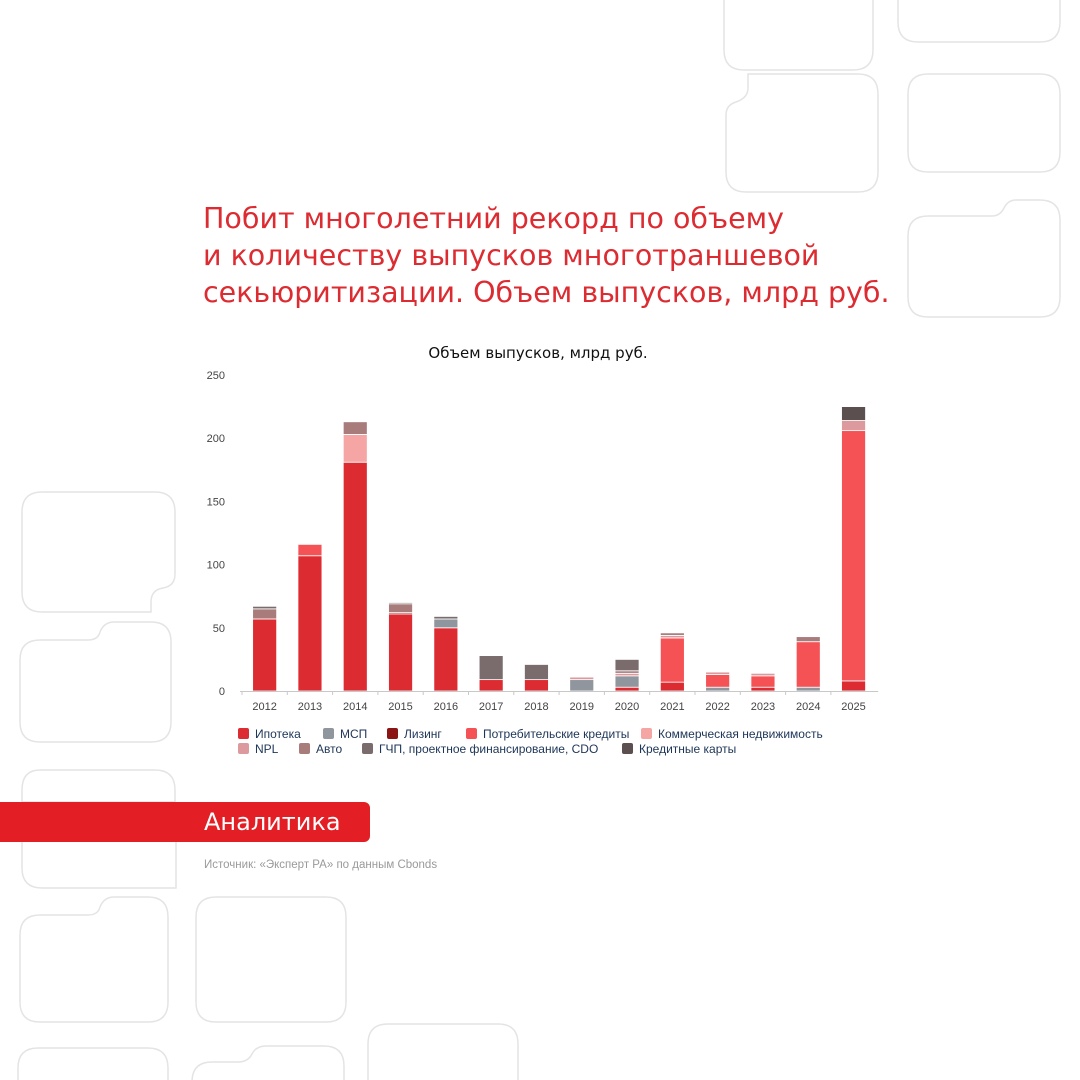 Image resolution: width=1080 pixels, height=1080 pixels. Describe the element at coordinates (329, 749) in the screenshot. I see `legend-label: Авто` at that location.